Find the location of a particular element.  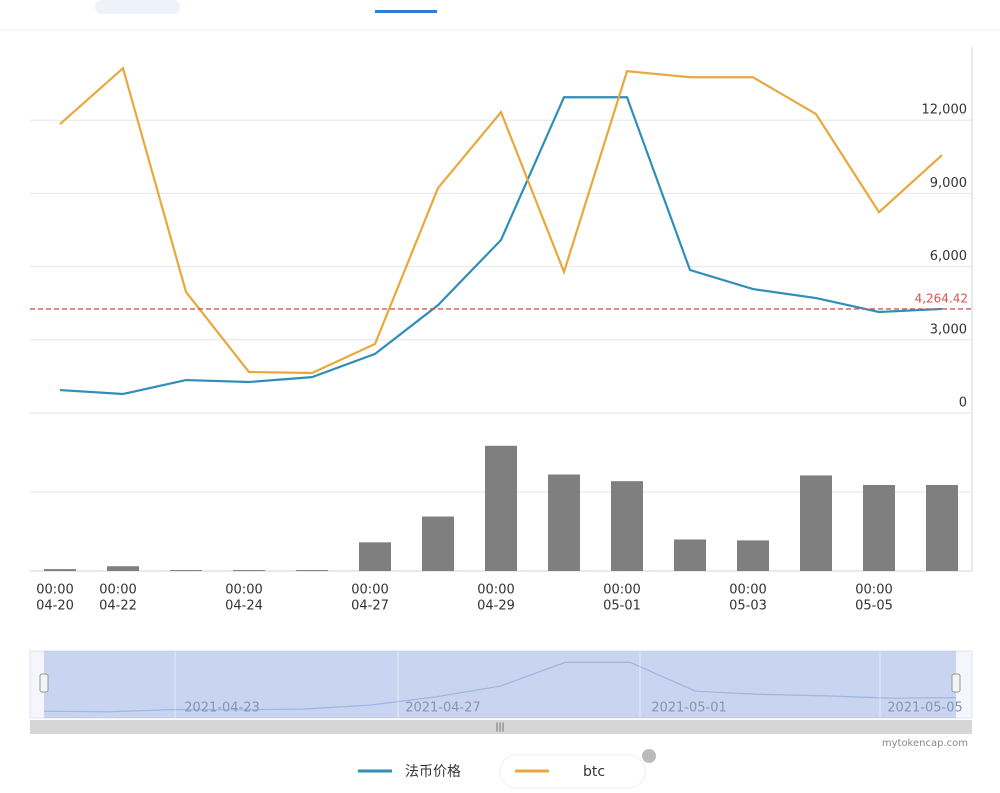

x-tick-date: 05-05 is located at coordinates (874, 606).